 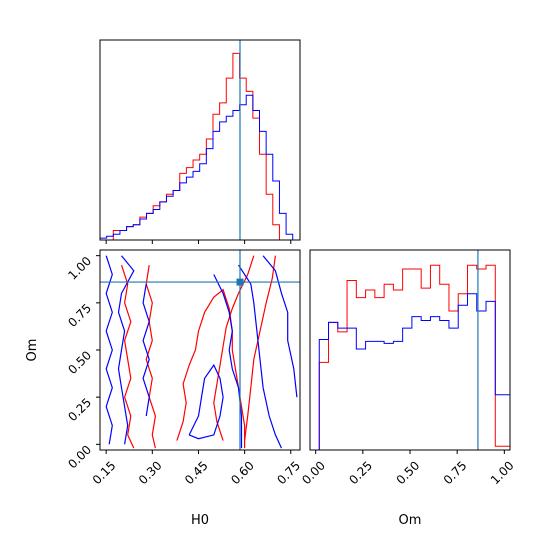 I want to click on truth-marker, so click(x=240, y=282).